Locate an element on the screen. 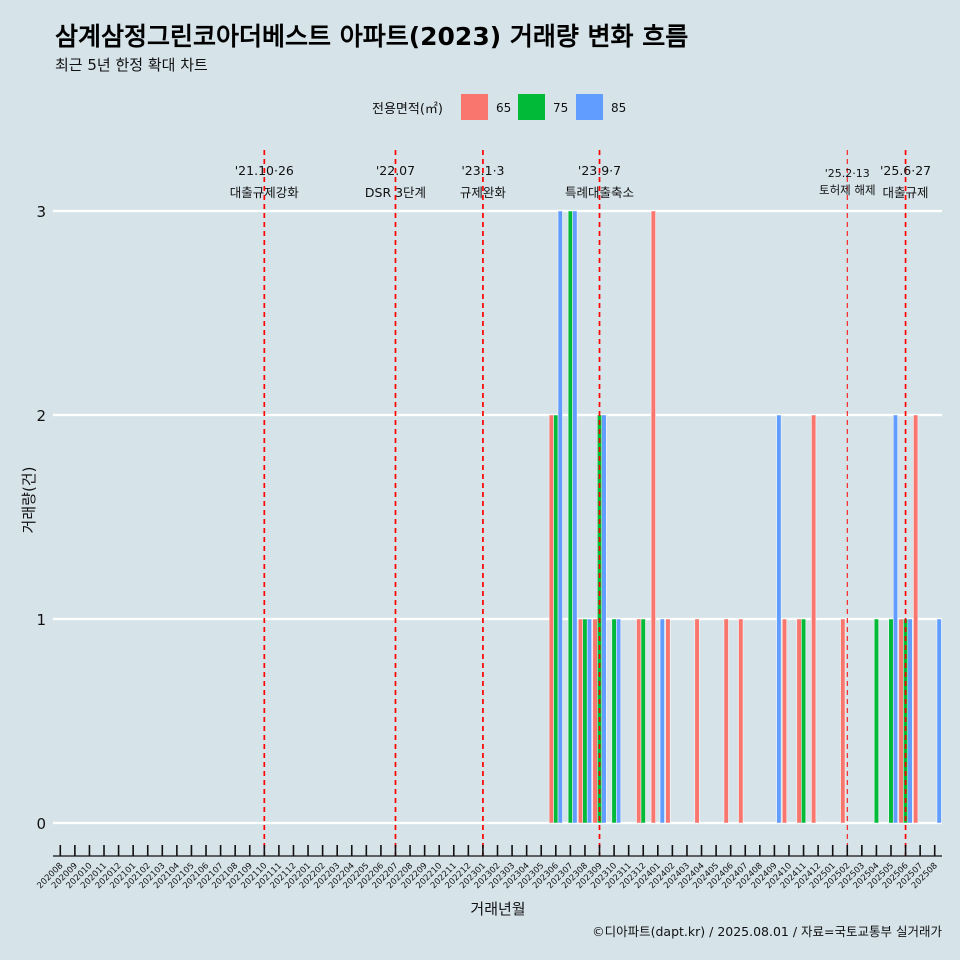 This screenshot has width=960, height=960. chart-title: 삼계삼정그린코아더베스트 아파트(2023) 거래량 변화 흐름 is located at coordinates (371, 36).